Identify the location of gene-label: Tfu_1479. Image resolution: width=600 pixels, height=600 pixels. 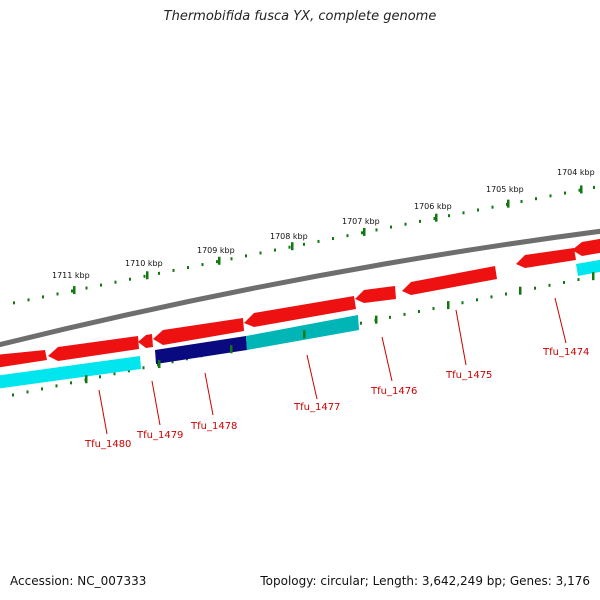
(159, 435).